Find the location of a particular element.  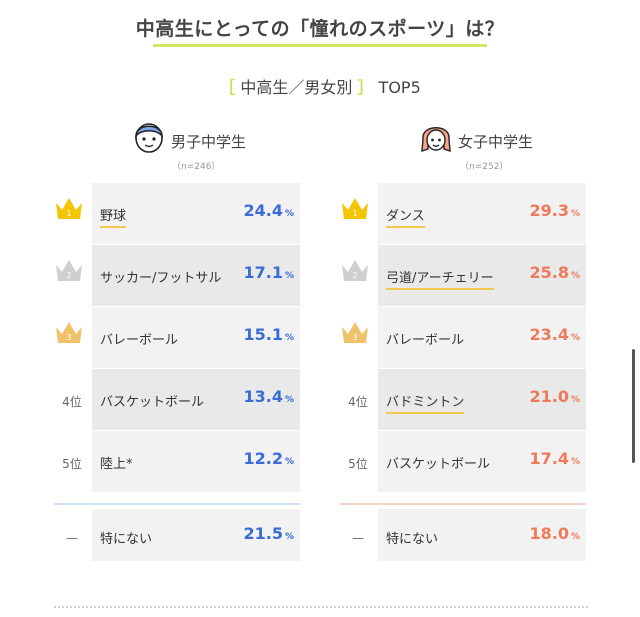

boys-row-2: 2 サッカー/フットサル 17.1% is located at coordinates (176, 275).